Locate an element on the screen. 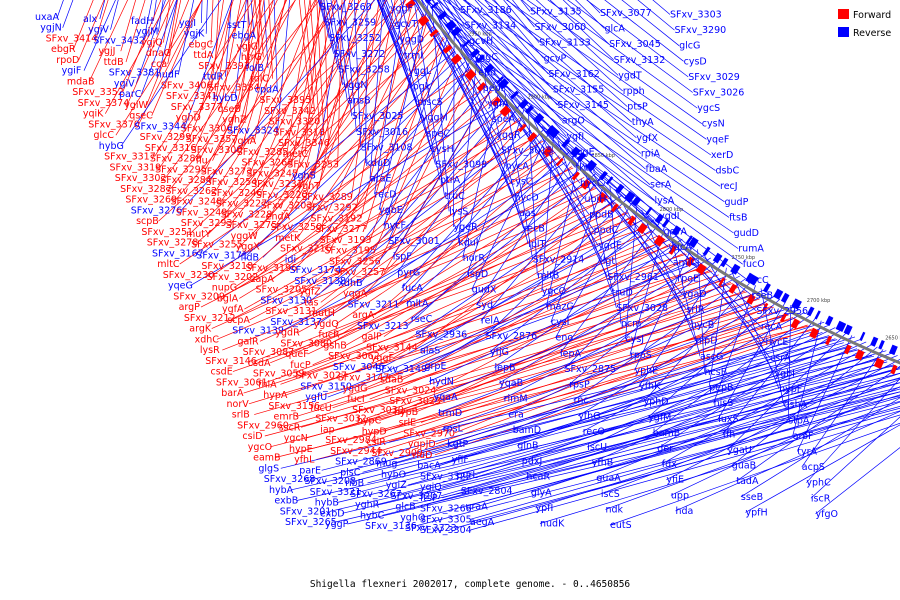  gene-label: SFxv_3381 is located at coordinates (135, 73).